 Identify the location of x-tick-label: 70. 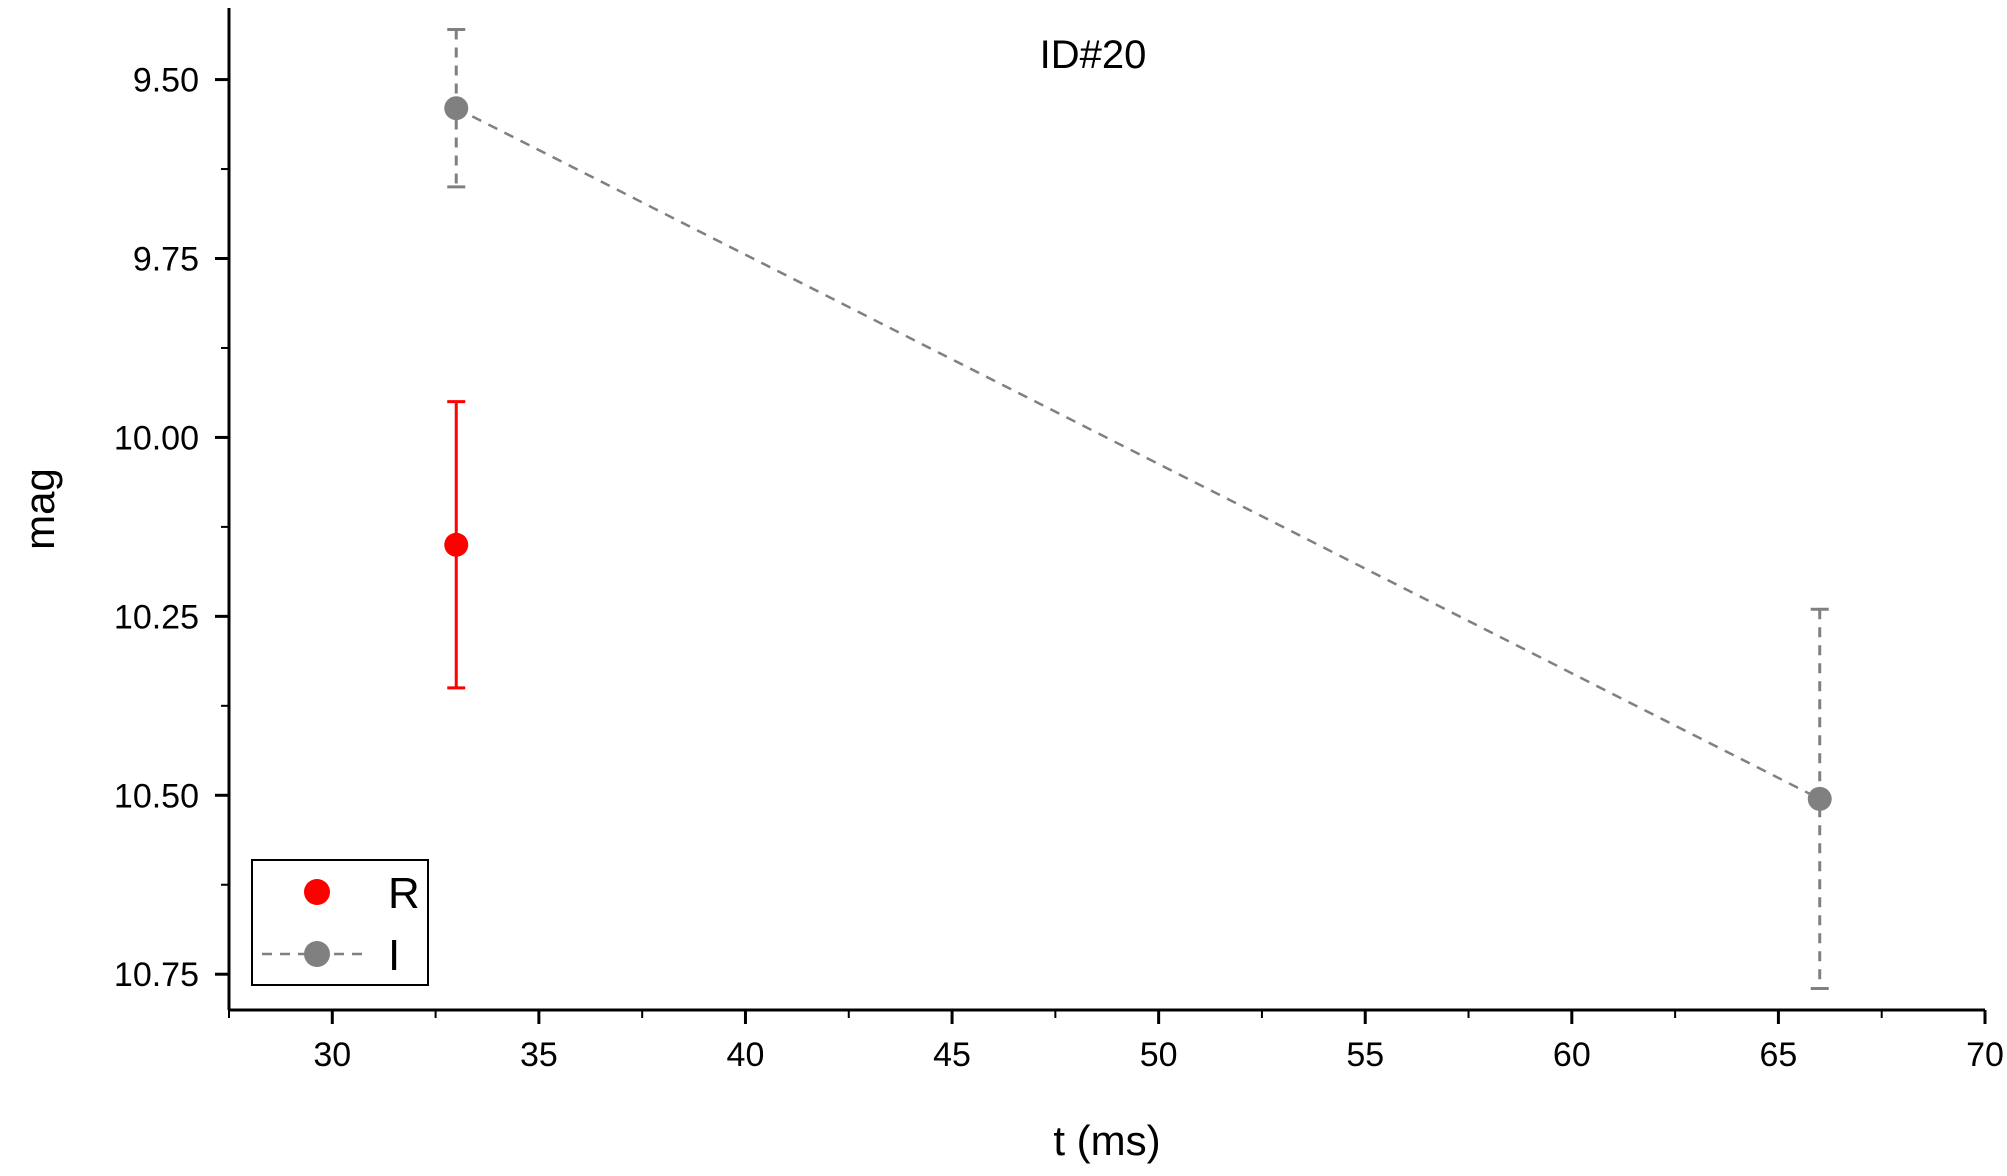
(1985, 1055).